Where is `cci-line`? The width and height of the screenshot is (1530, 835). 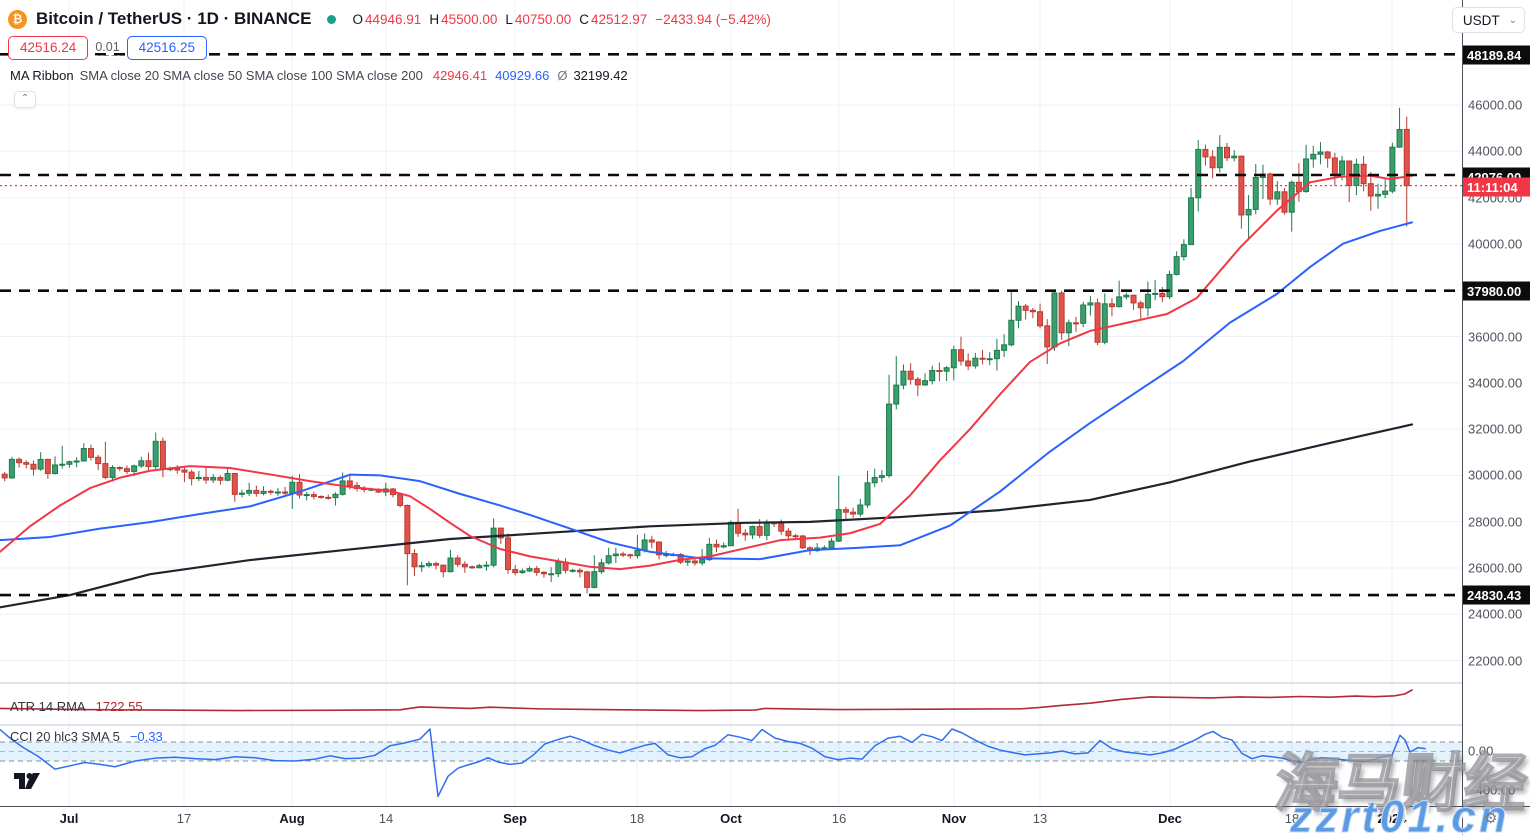 cci-line is located at coordinates (713, 763).